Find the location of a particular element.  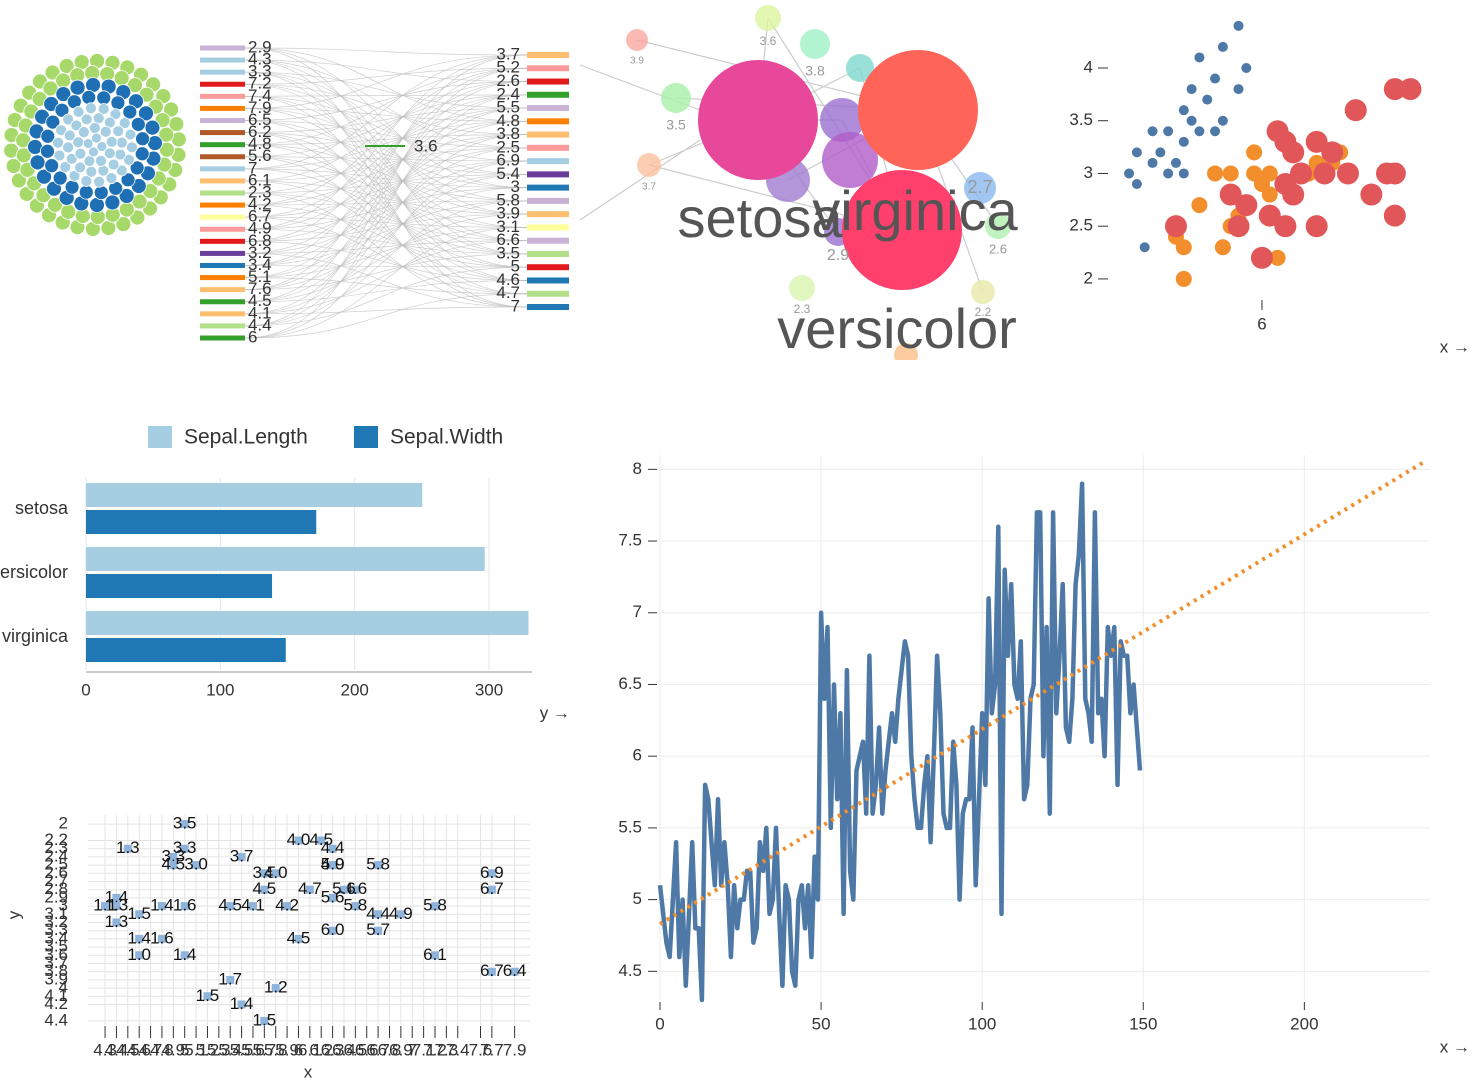

left-label: 5.1 is located at coordinates (260, 276).